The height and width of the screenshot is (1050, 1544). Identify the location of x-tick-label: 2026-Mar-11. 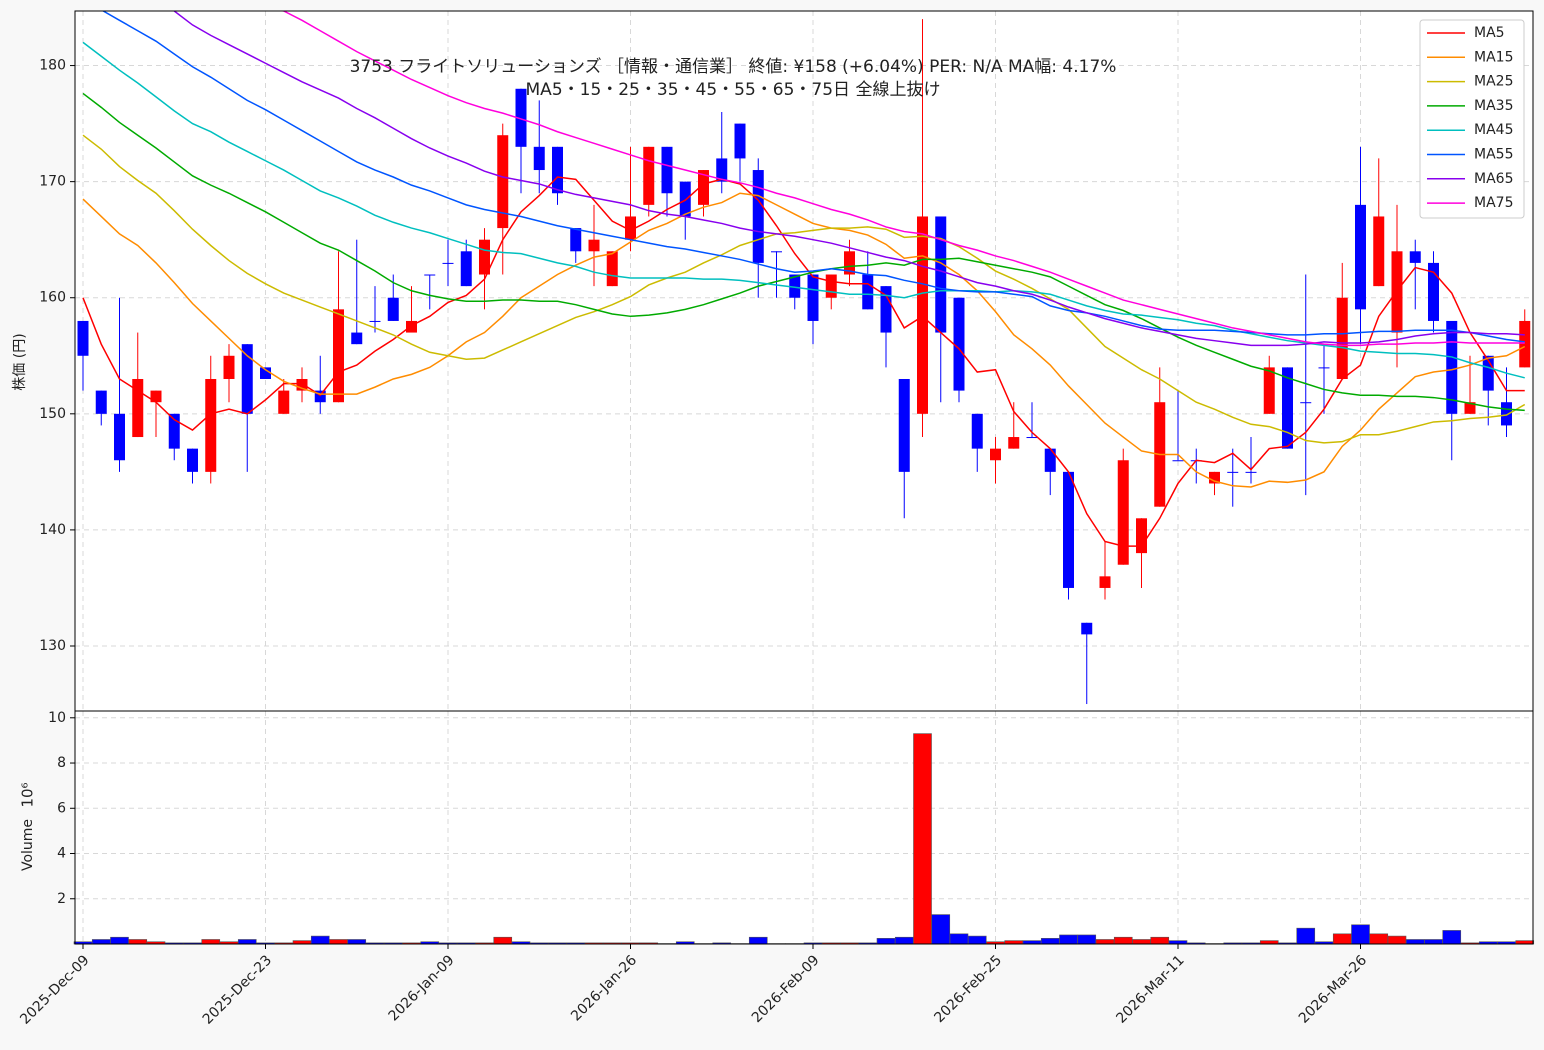
(1150, 989).